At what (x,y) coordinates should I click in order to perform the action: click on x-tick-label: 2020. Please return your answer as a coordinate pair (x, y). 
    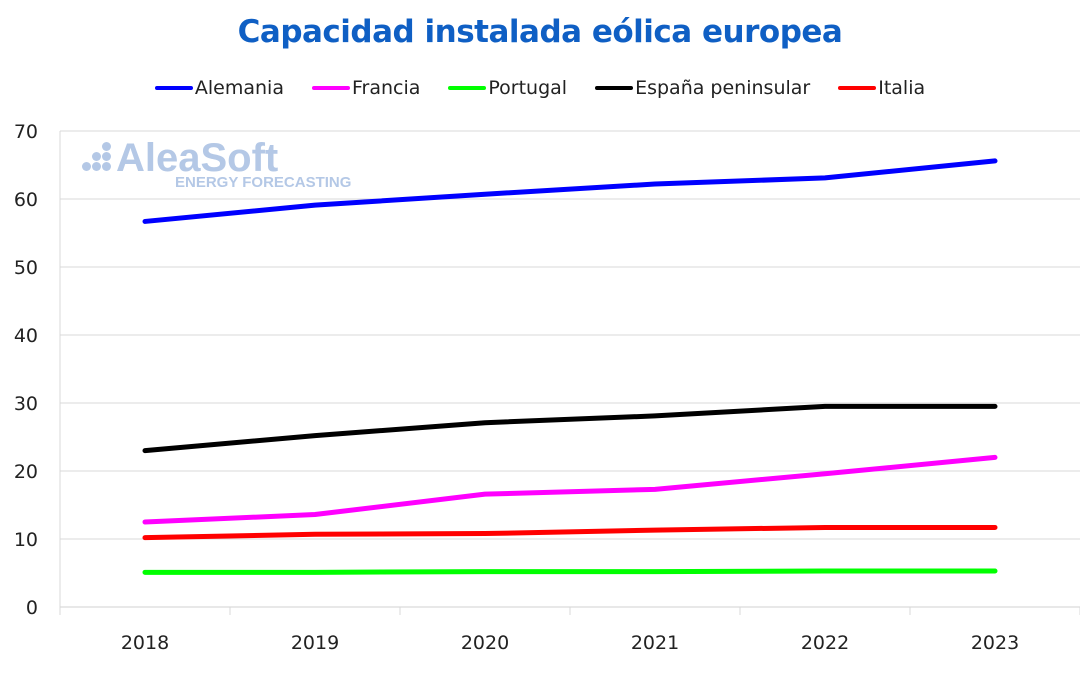
    Looking at the image, I should click on (485, 643).